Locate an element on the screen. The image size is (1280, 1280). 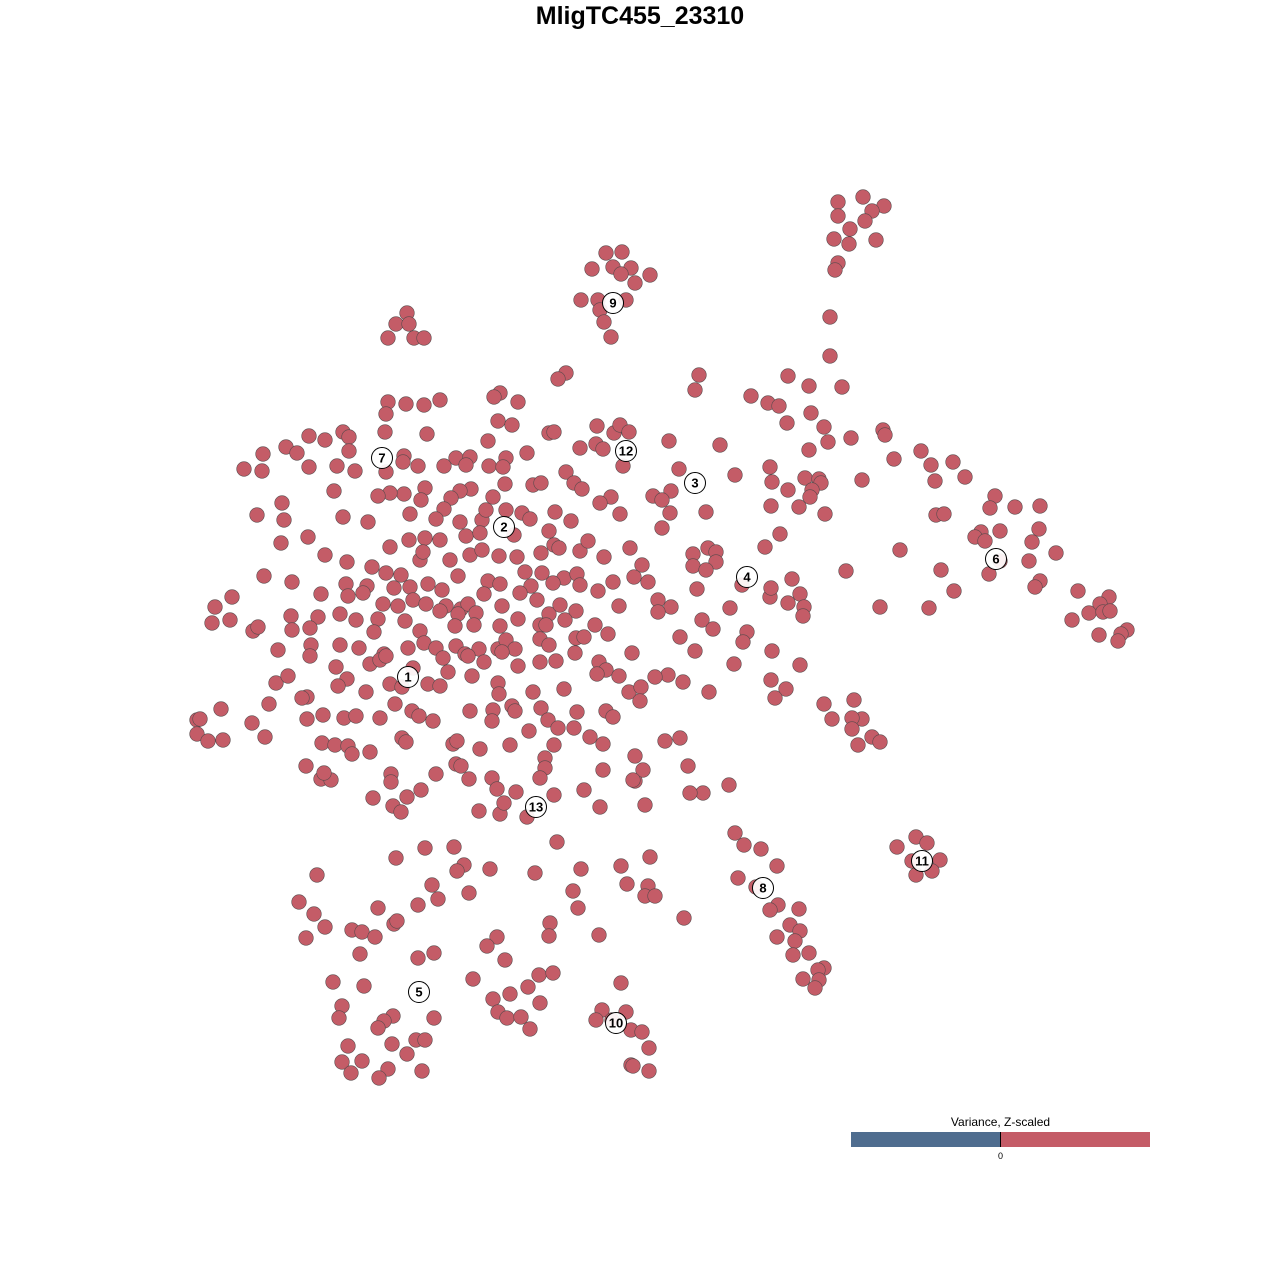
colorbar-zero-tick is located at coordinates (1000, 1139).